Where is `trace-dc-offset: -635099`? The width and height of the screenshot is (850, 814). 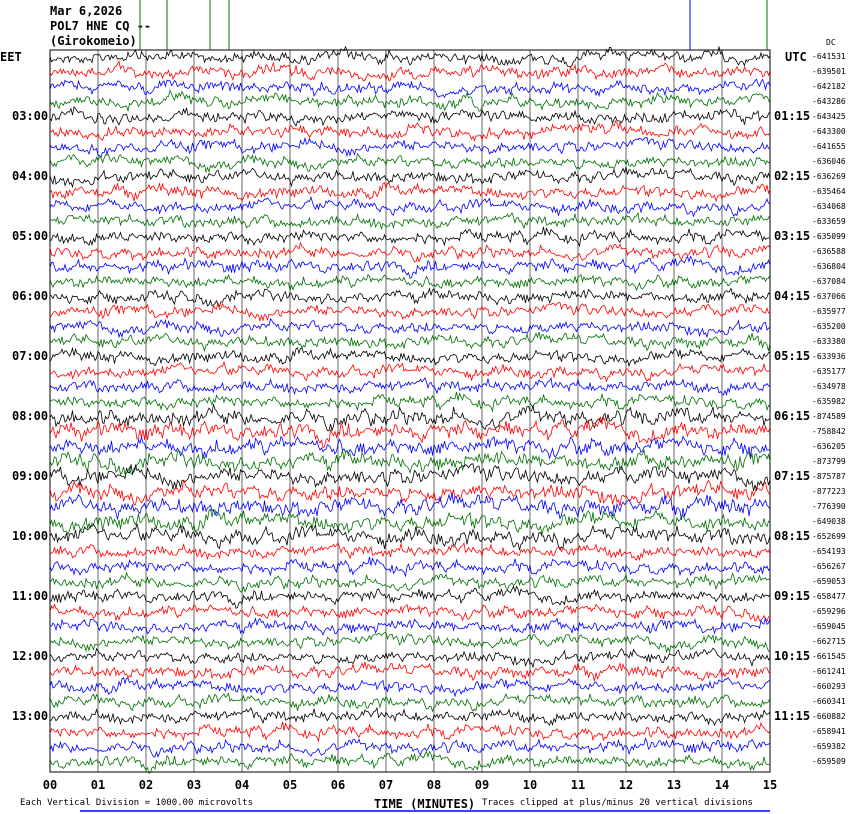
trace-dc-offset: -635099 is located at coordinates (829, 236).